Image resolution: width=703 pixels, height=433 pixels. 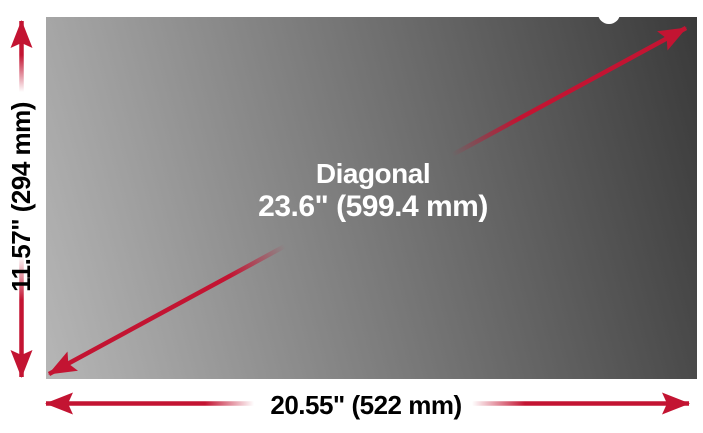 I want to click on diagonal-arrow-upper, so click(x=569, y=91).